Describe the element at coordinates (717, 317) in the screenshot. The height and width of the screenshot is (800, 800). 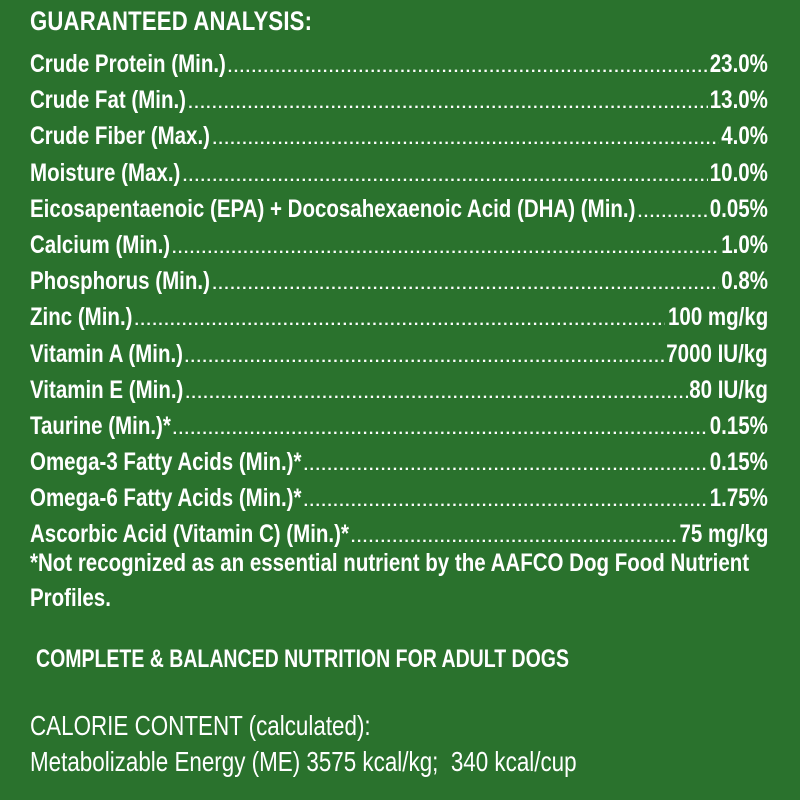
I see `nutrient-value: 100 mg/kg` at that location.